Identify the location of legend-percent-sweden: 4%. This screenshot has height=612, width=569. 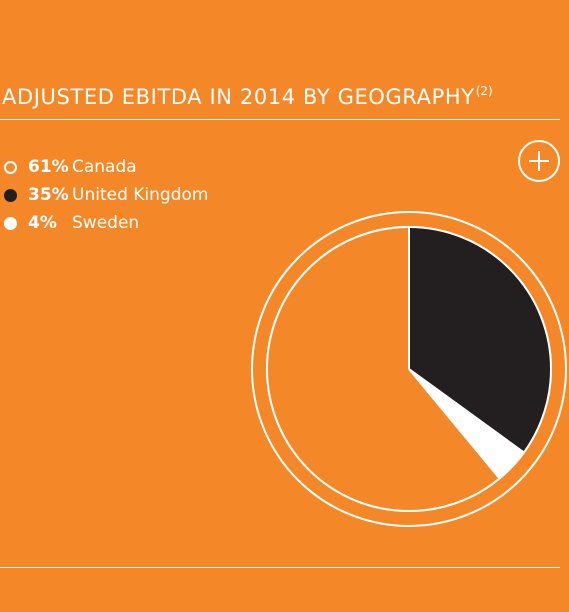
(42, 223).